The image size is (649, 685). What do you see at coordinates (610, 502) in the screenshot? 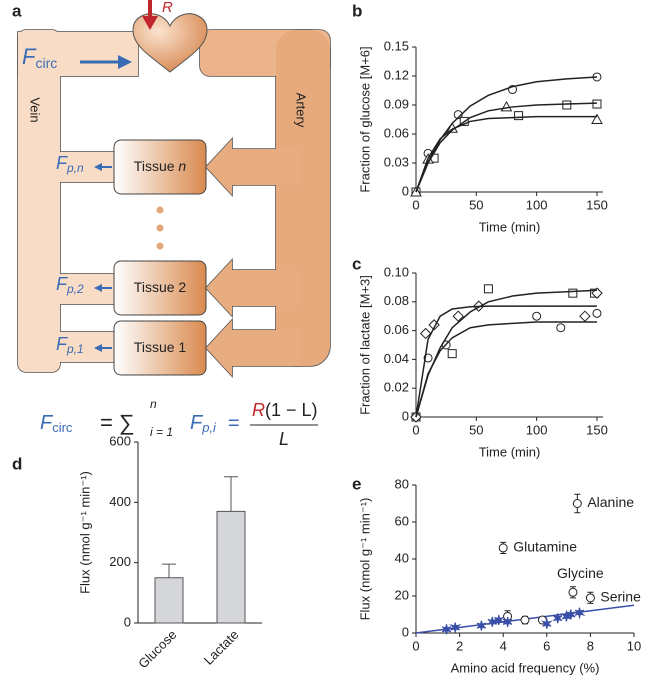
I see `point-label: Alanine` at bounding box center [610, 502].